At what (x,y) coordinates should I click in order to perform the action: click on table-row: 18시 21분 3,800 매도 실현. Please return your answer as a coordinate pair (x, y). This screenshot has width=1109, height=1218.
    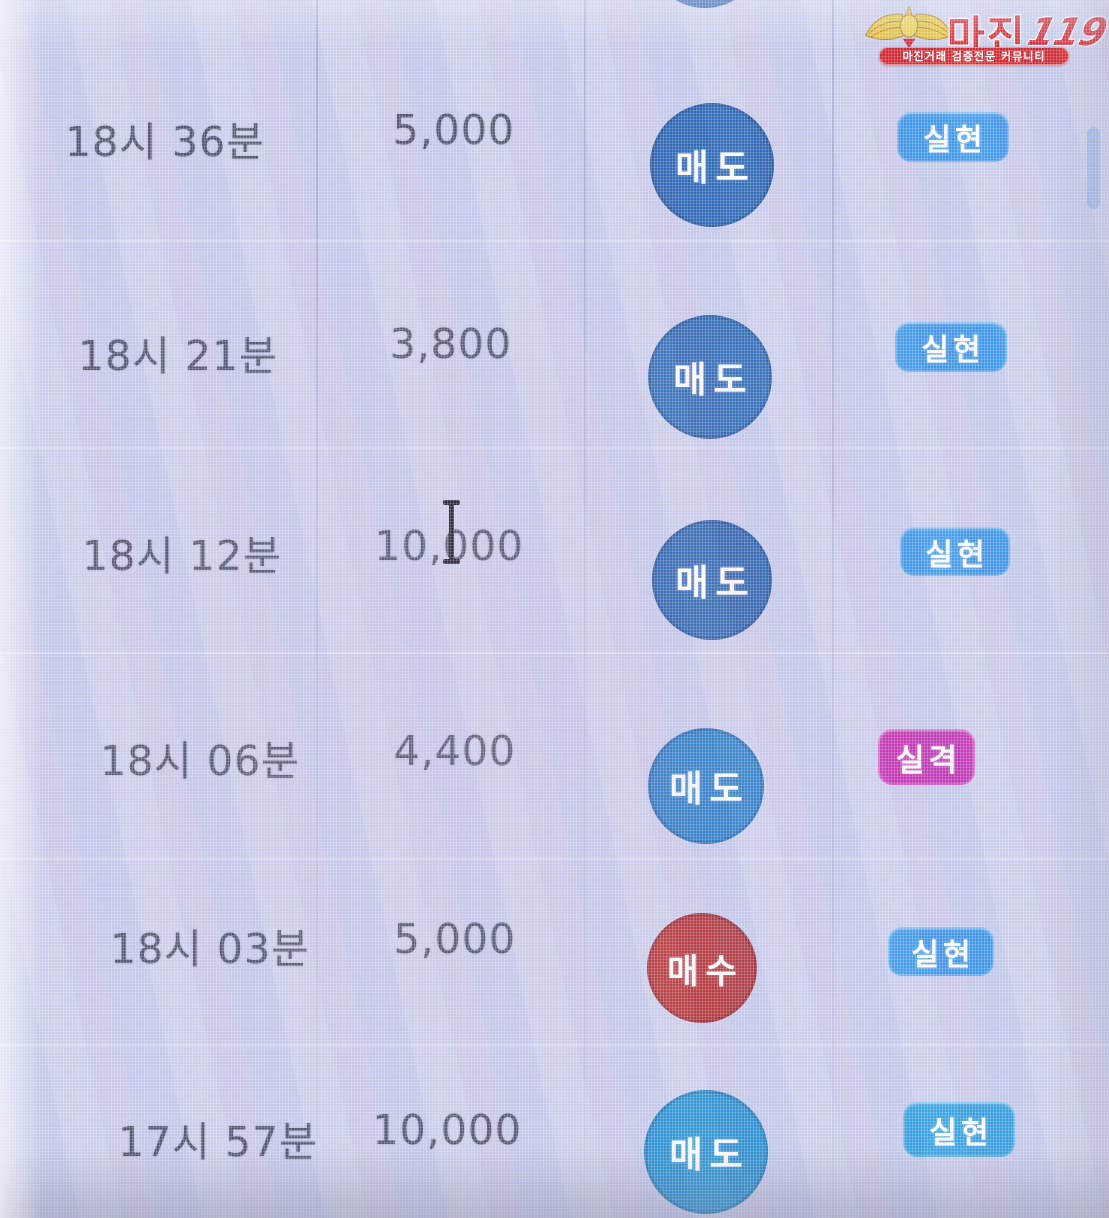
    Looking at the image, I should click on (554, 384).